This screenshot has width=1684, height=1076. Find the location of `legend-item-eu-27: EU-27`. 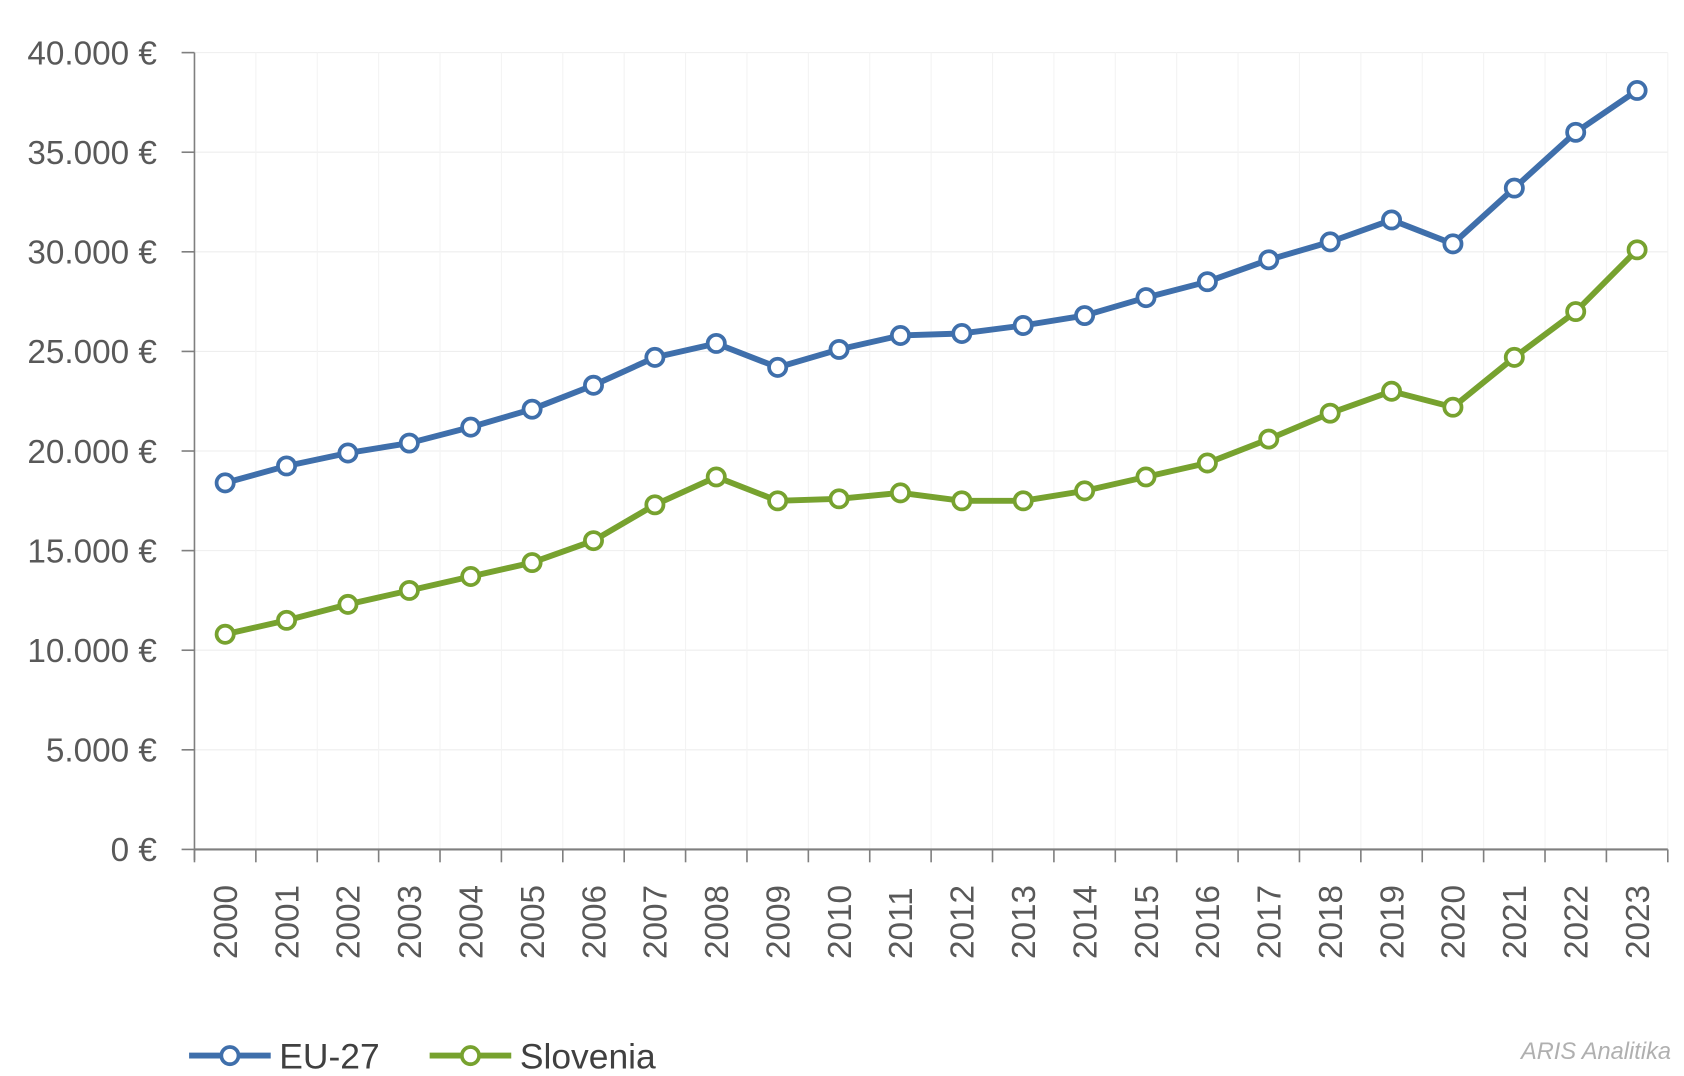

legend-item-eu-27: EU-27 is located at coordinates (284, 1056).